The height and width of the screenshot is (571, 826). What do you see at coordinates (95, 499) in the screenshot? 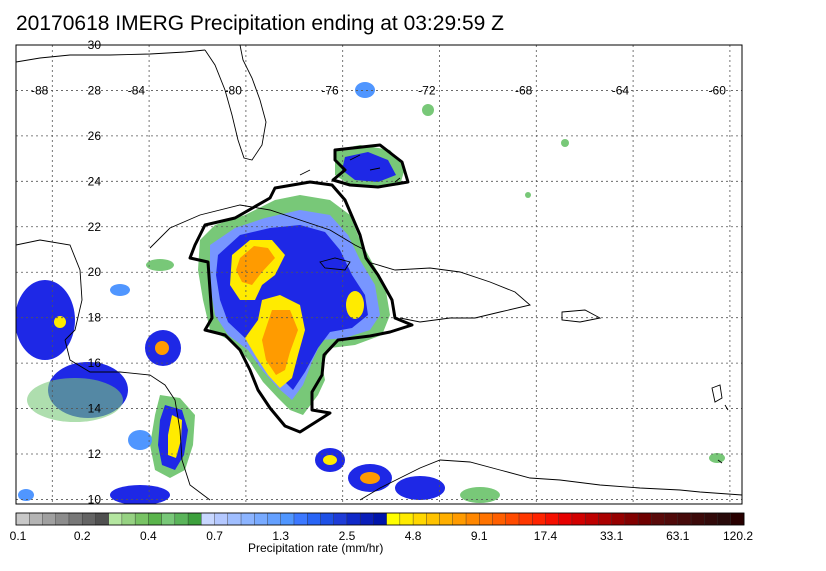
I see `lat-label: 10` at bounding box center [95, 499].